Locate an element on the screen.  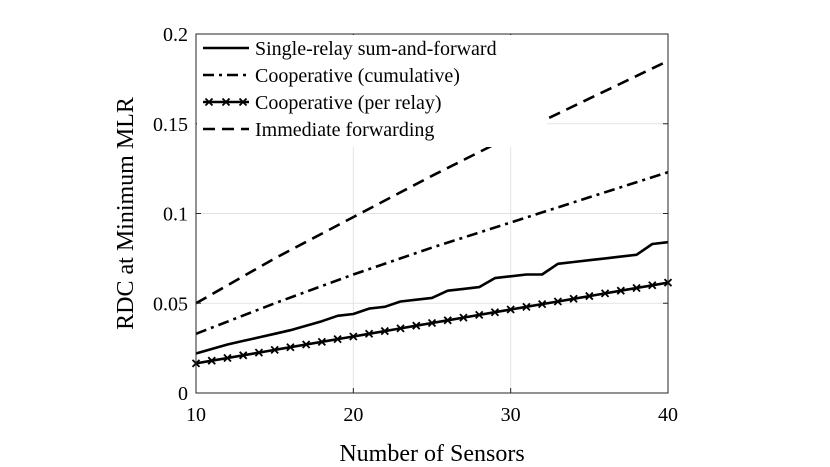
y-tick-label: 0.15 is located at coordinates (170, 125).